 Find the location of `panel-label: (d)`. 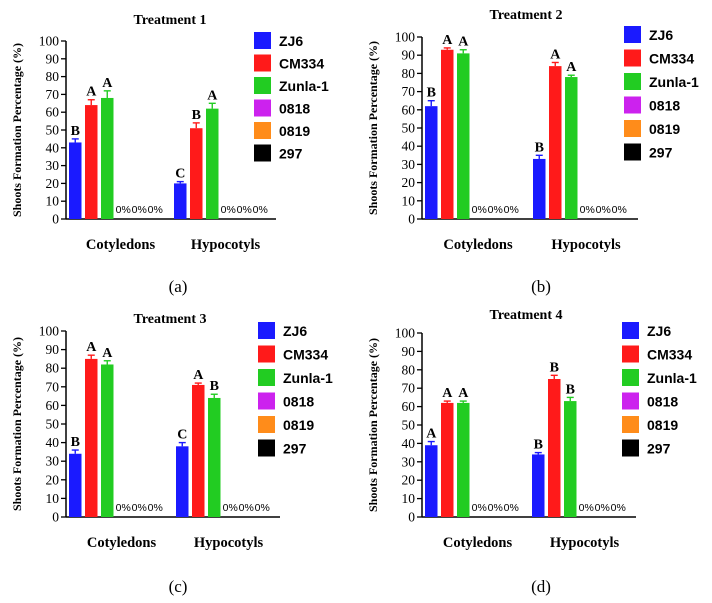

panel-label: (d) is located at coordinates (541, 586).